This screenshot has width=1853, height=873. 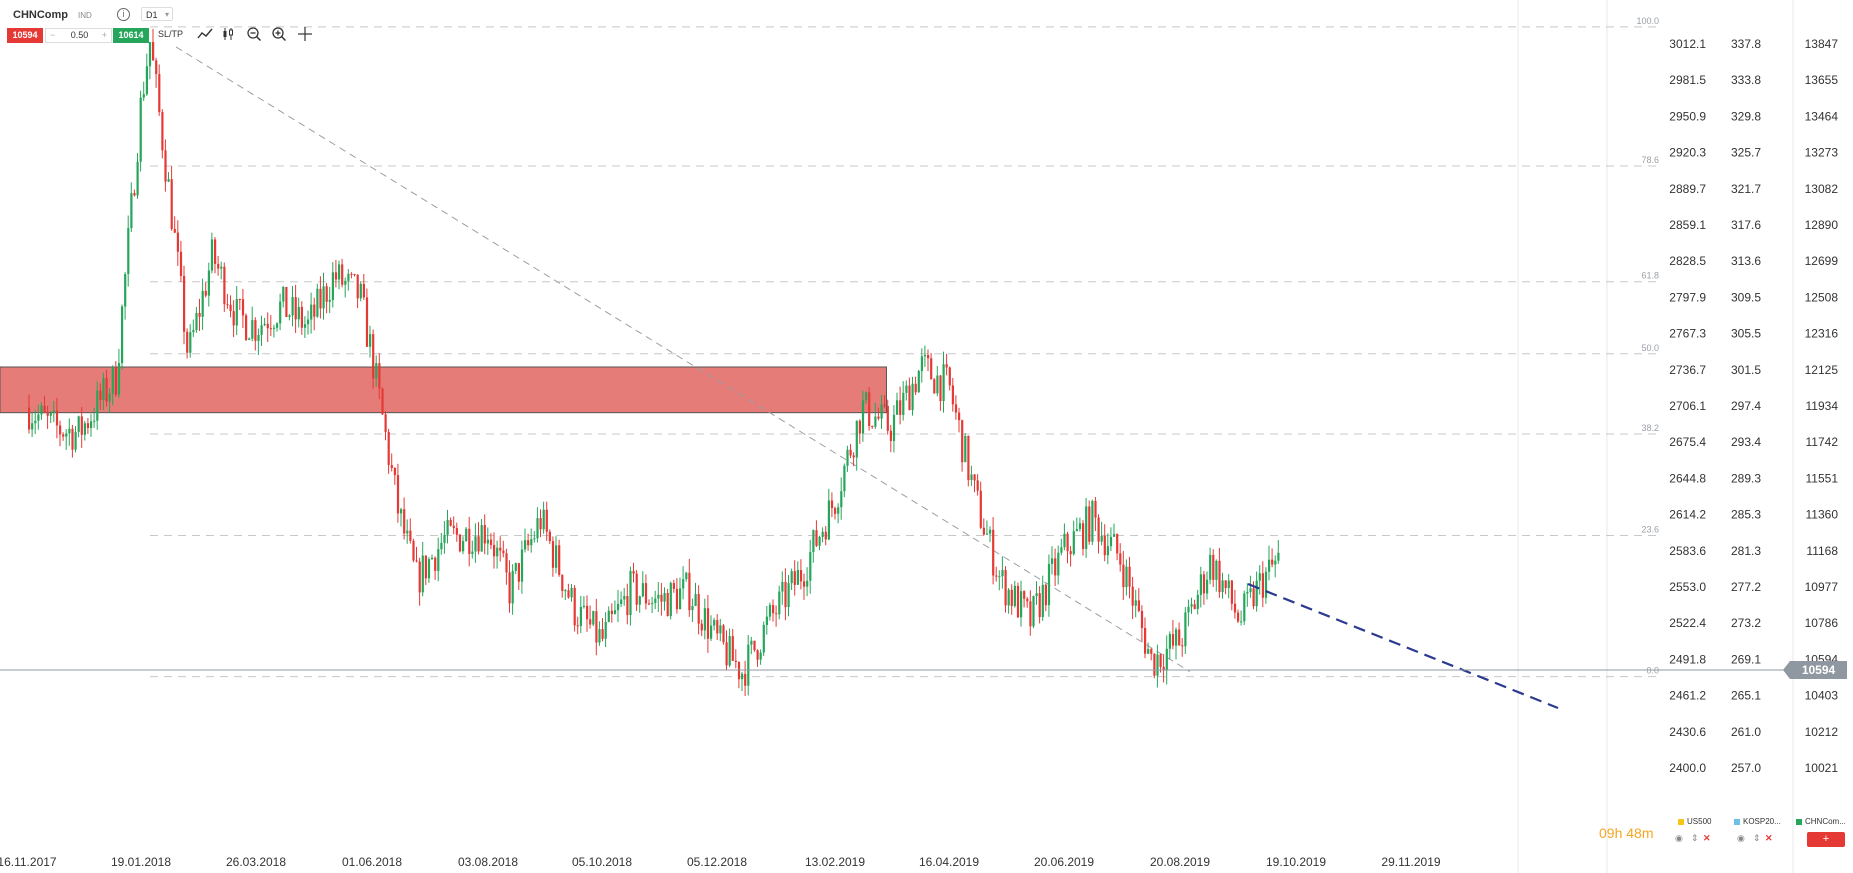 What do you see at coordinates (1694, 821) in the screenshot?
I see `legend-item-us500: US500` at bounding box center [1694, 821].